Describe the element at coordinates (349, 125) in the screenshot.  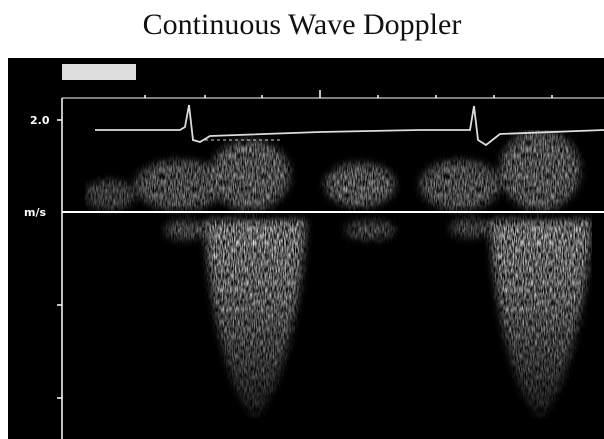
I see `ecg-trace` at that location.